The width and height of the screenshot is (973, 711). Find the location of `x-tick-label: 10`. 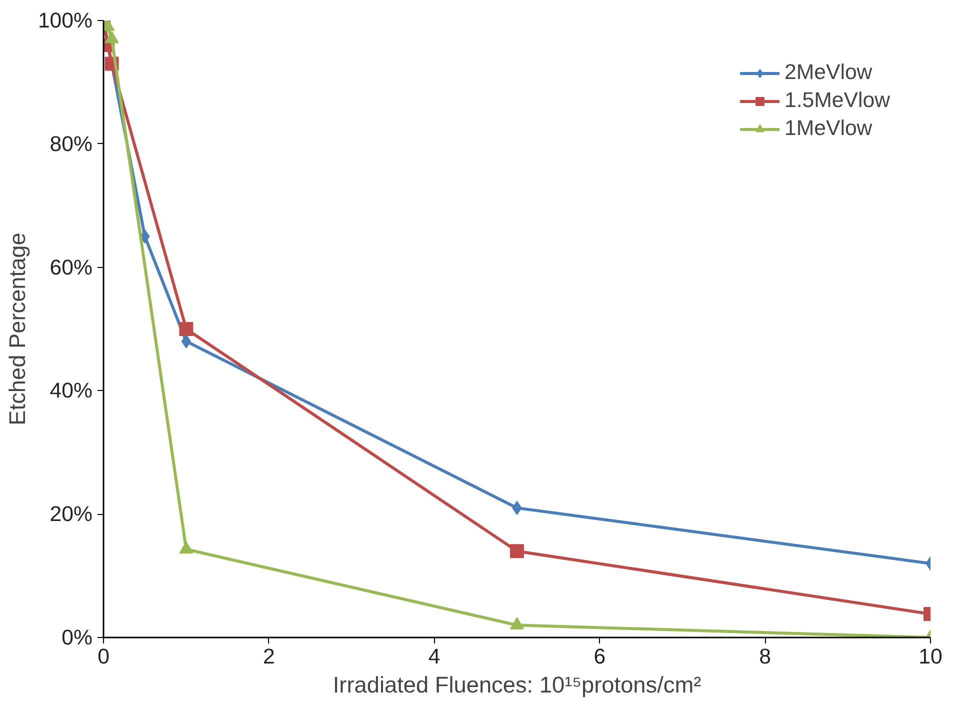

x-tick-label: 10 is located at coordinates (930, 656).